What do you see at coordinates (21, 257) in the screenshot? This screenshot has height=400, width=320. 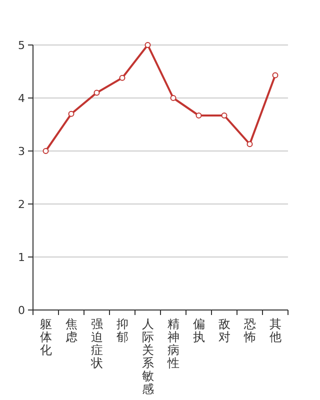 I see `y-tick-label: 1` at bounding box center [21, 257].